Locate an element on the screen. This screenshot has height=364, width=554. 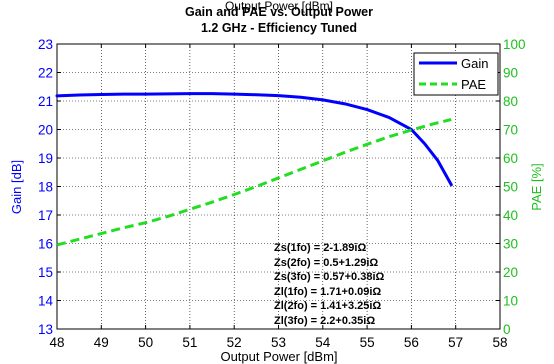
chart-title: Gain and PAE vs. Output Power is located at coordinates (279, 12).